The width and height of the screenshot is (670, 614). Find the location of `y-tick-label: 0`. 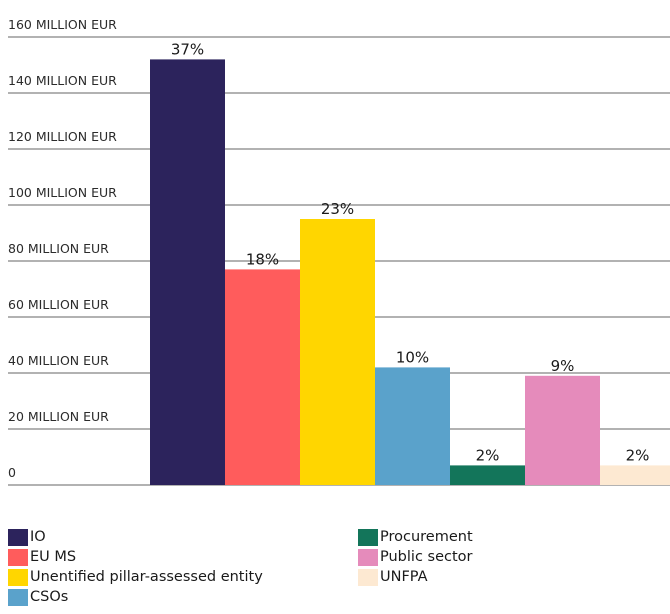

y-tick-label: 0 is located at coordinates (12, 472).